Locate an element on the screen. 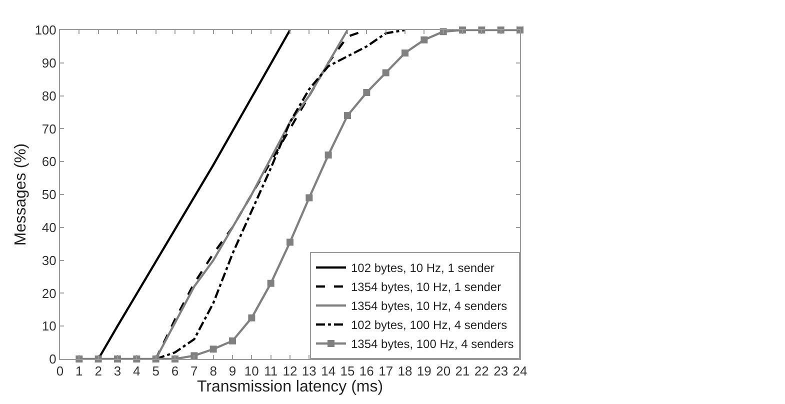 Image resolution: width=785 pixels, height=404 pixels. x-tick-label: 3 is located at coordinates (118, 371).